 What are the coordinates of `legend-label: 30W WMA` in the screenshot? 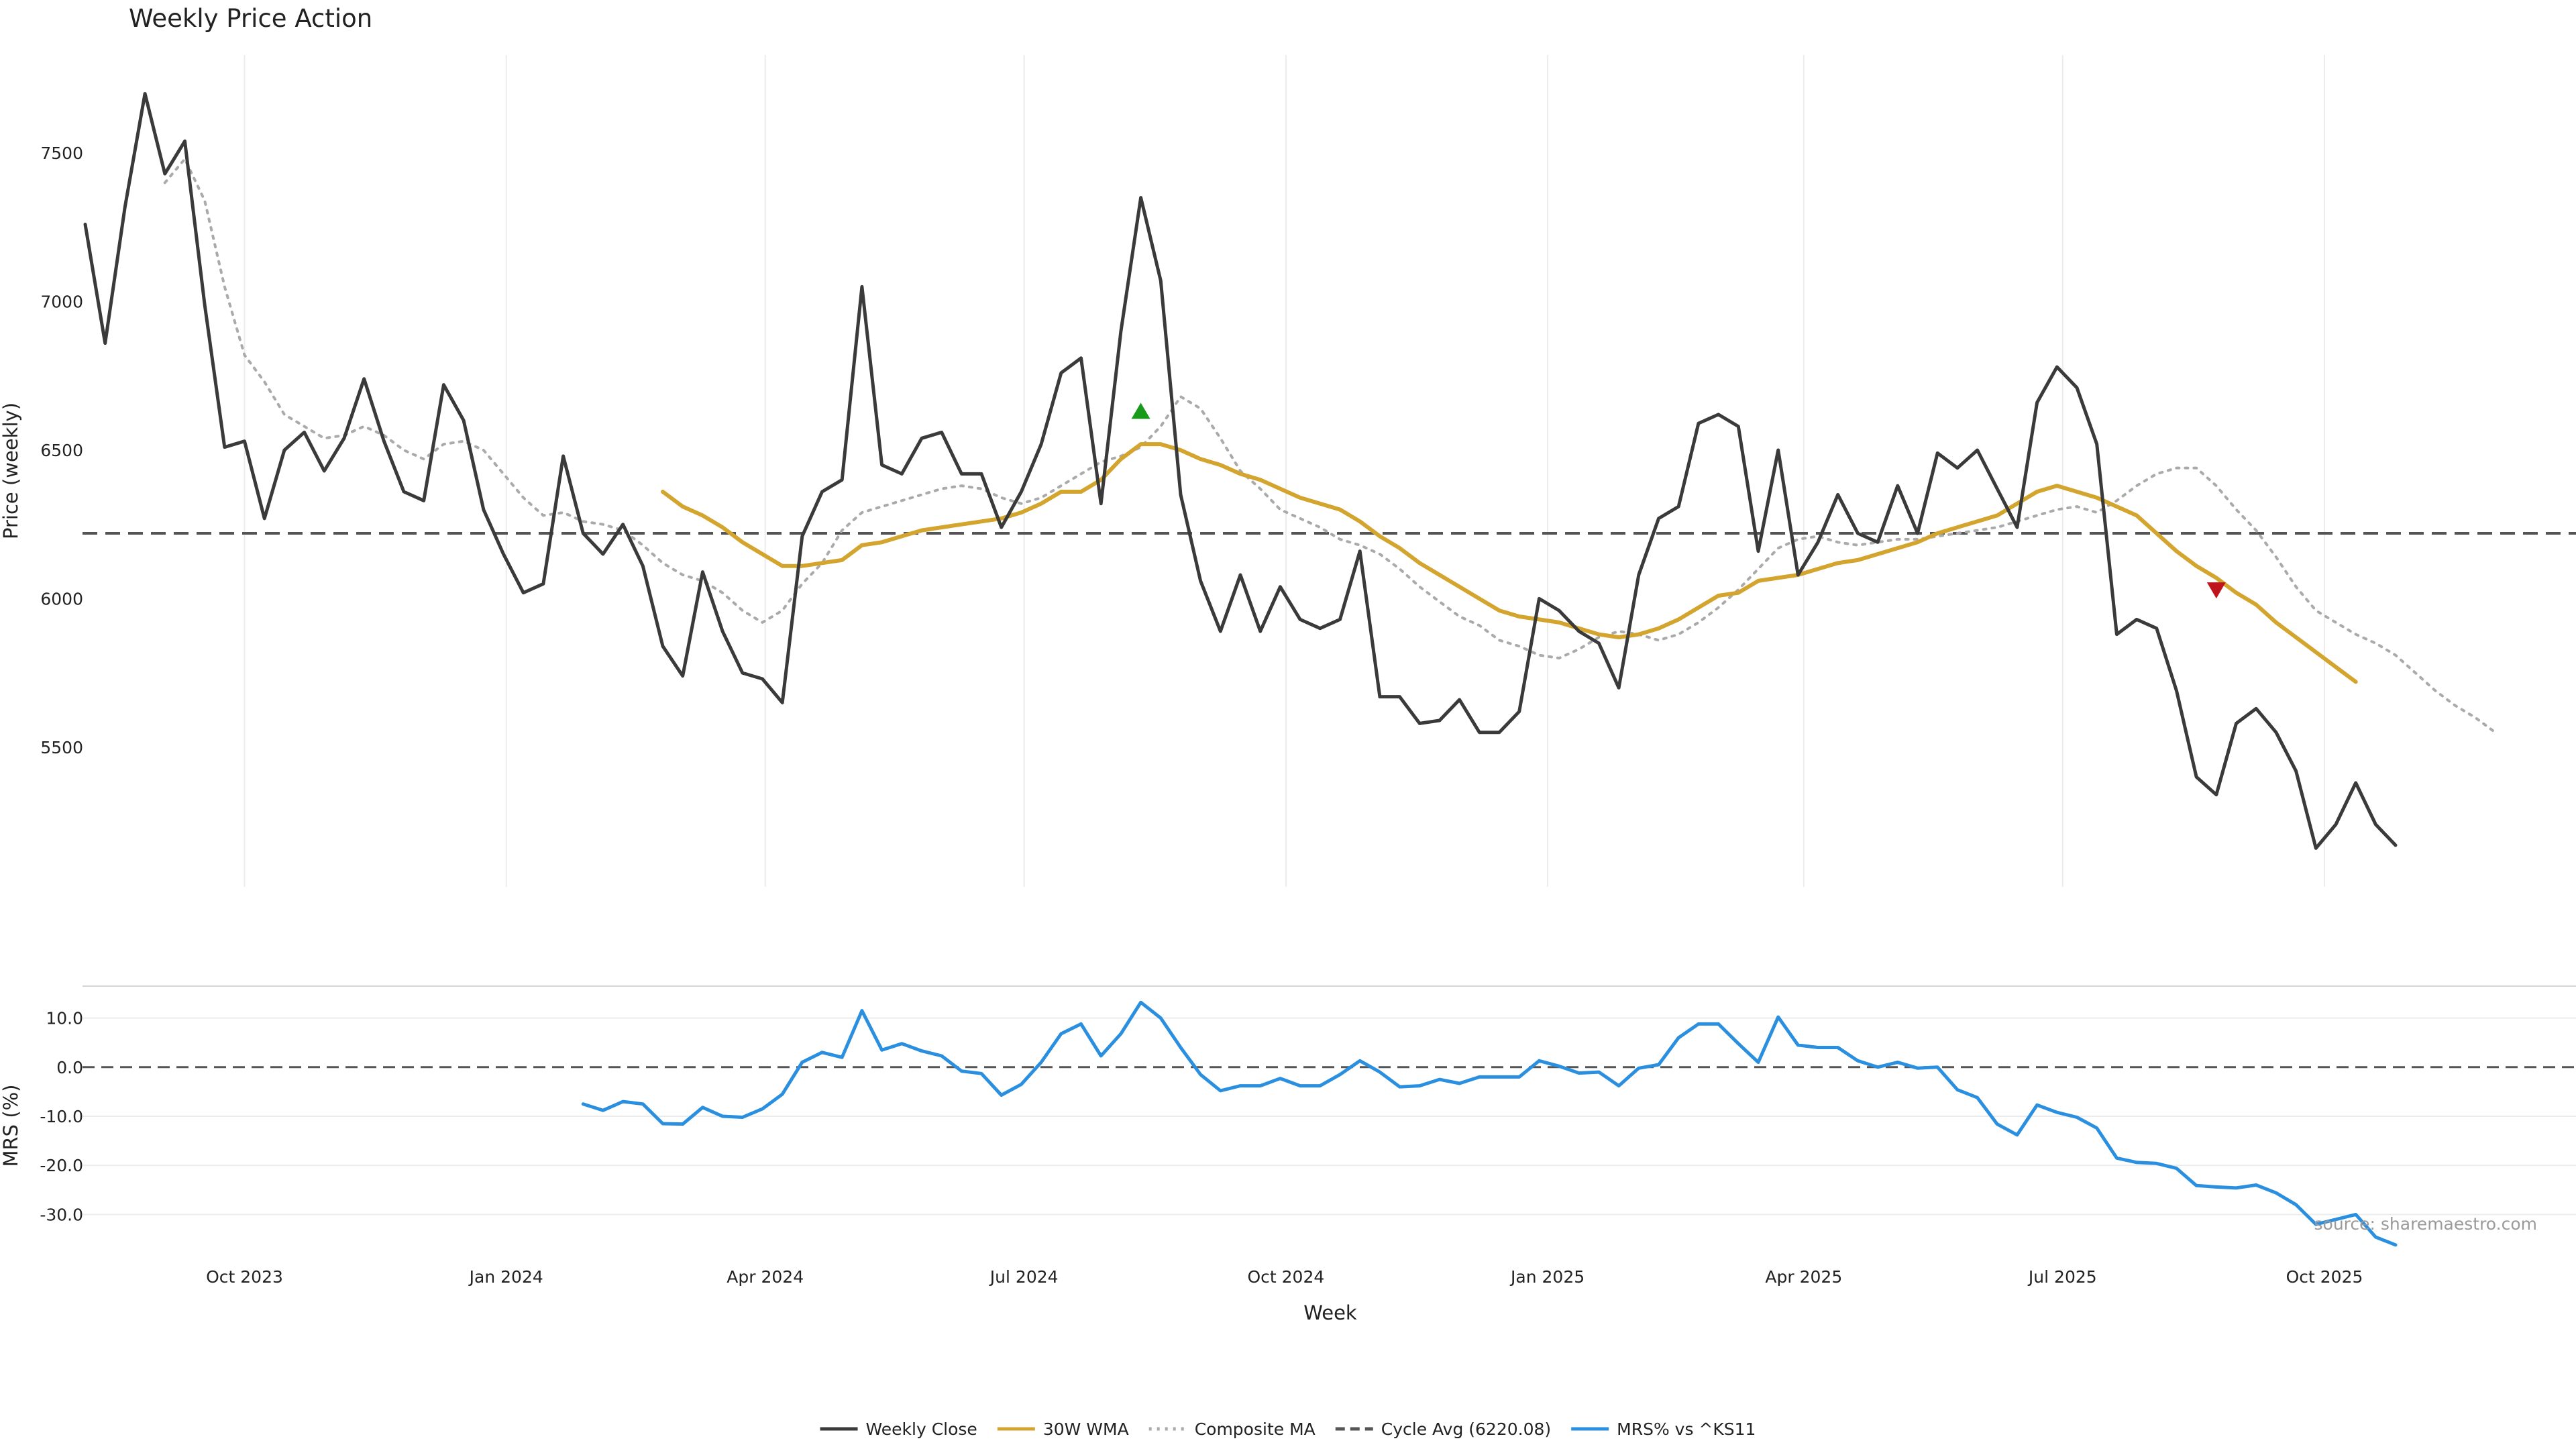 It's located at (1086, 1429).